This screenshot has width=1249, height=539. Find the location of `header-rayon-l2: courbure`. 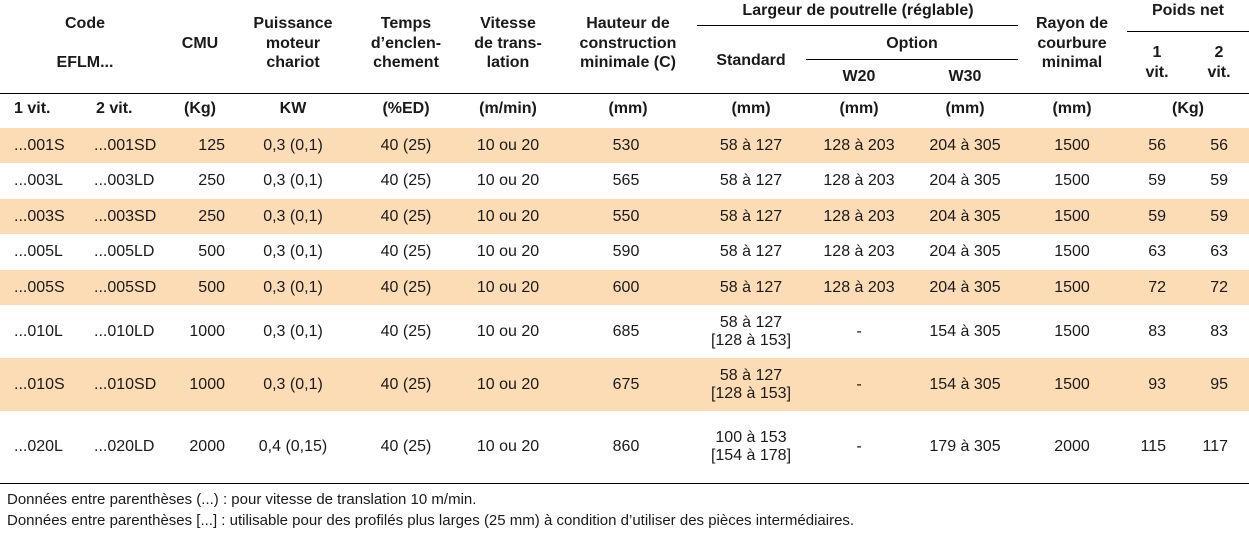

header-rayon-l2: courbure is located at coordinates (1072, 43).